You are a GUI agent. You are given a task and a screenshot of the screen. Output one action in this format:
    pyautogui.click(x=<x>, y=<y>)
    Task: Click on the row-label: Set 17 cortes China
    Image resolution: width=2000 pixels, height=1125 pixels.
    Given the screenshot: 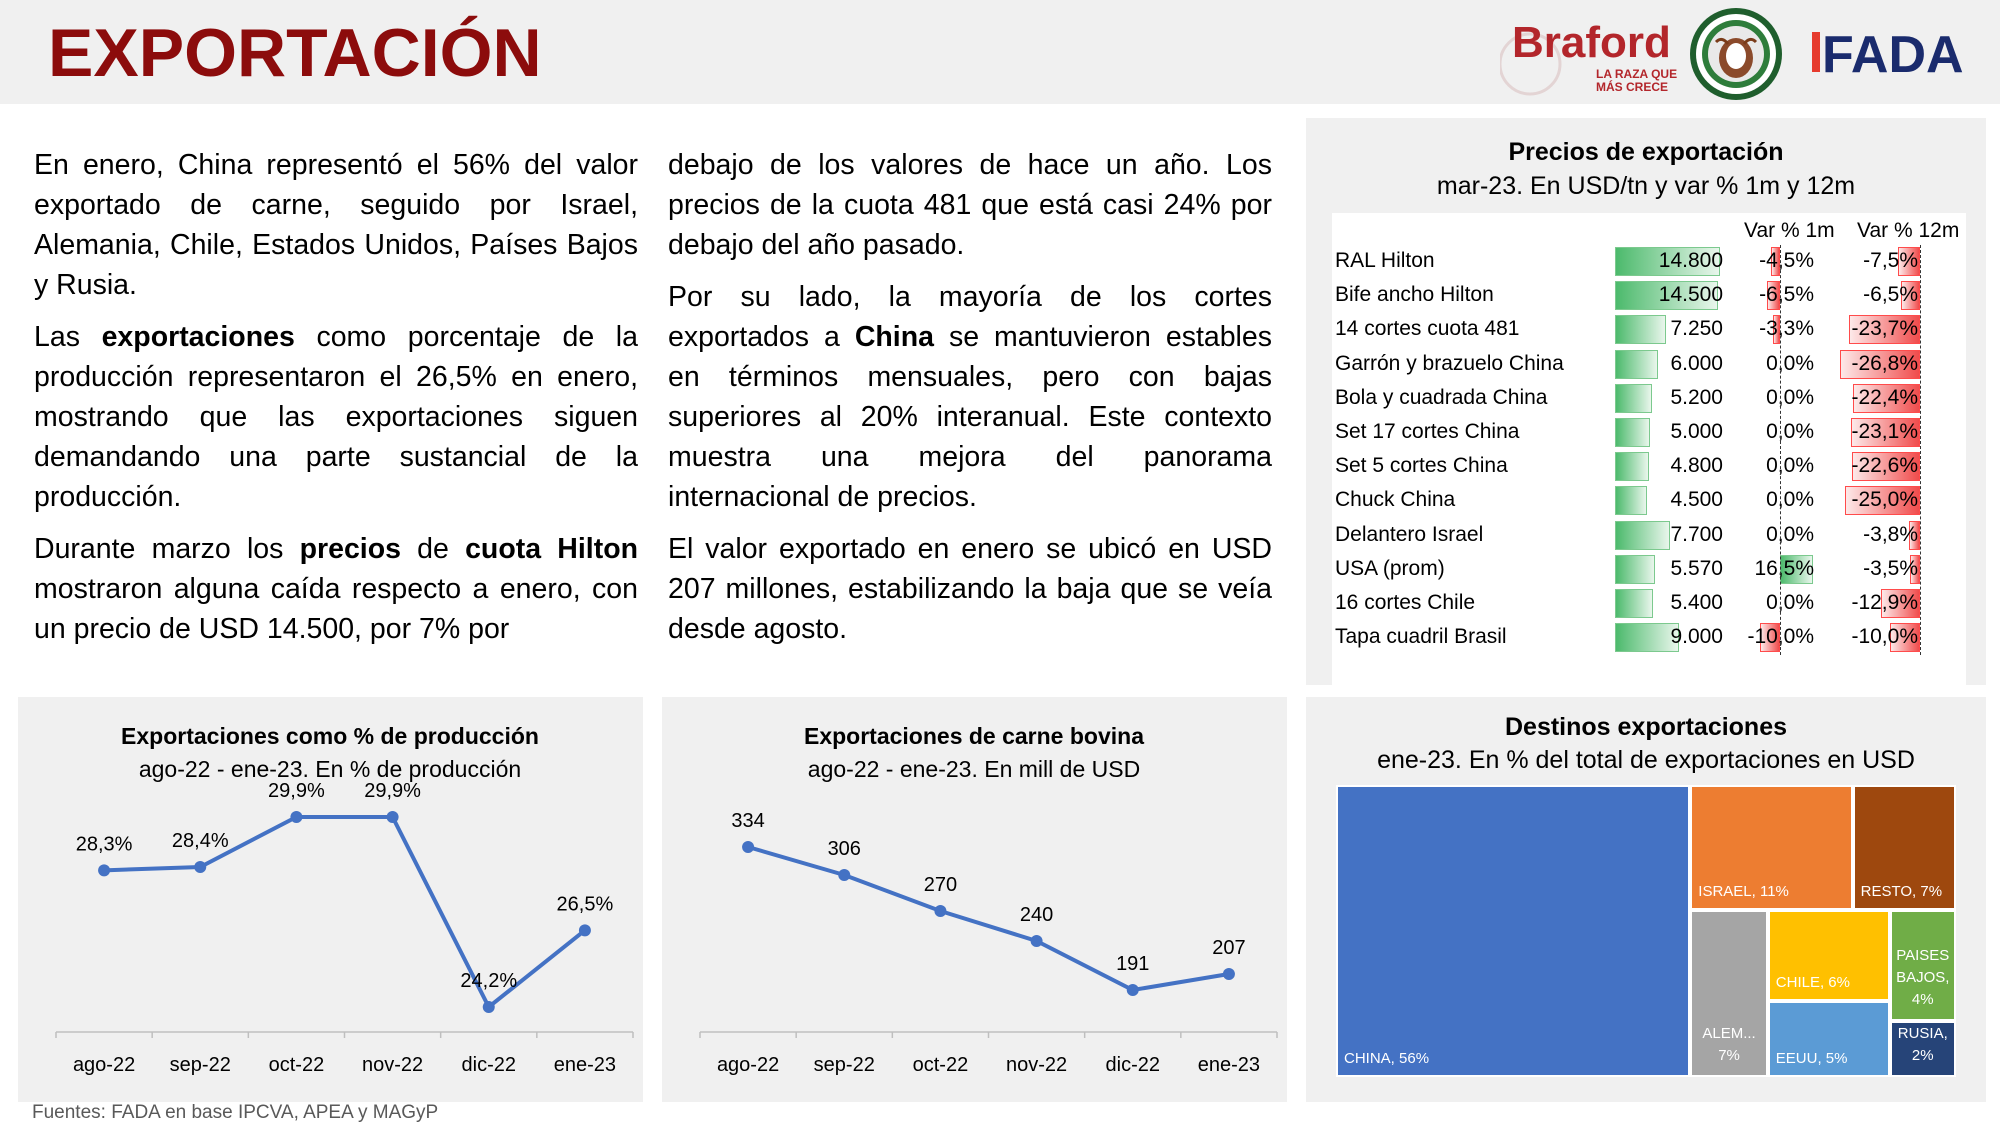 What is the action you would take?
    pyautogui.click(x=1427, y=431)
    